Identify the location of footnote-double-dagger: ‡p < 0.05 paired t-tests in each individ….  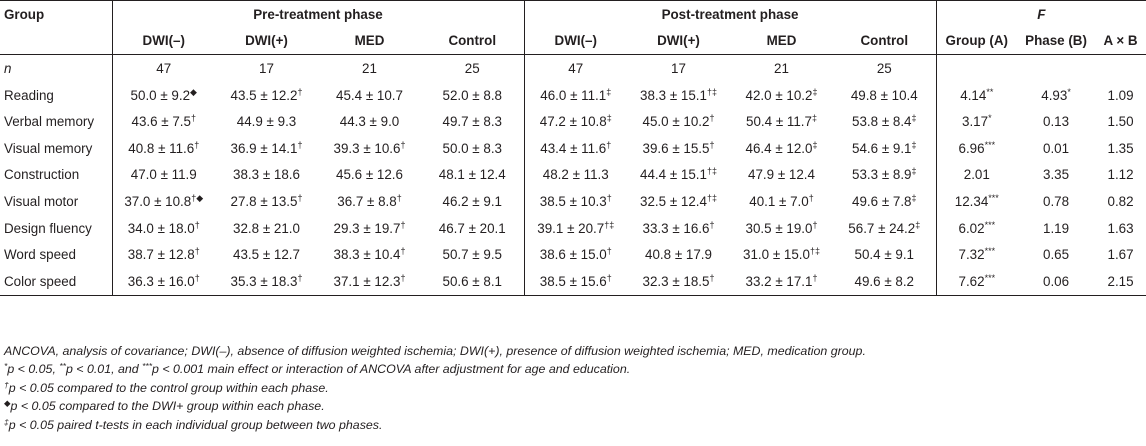
(435, 425).